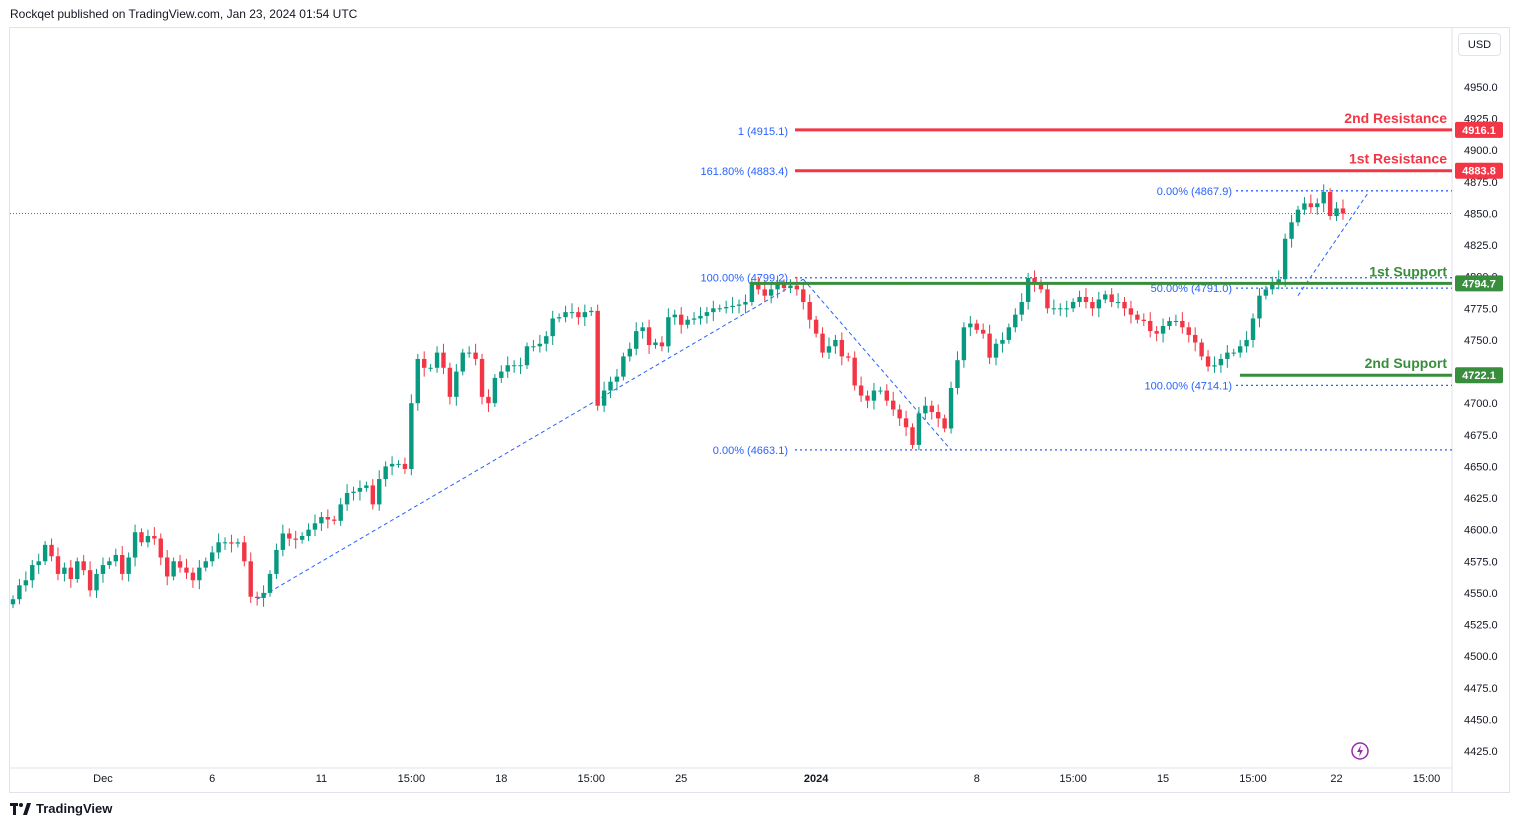 The image size is (1520, 827). Describe the element at coordinates (681, 779) in the screenshot. I see `x-tick-label: 25` at that location.